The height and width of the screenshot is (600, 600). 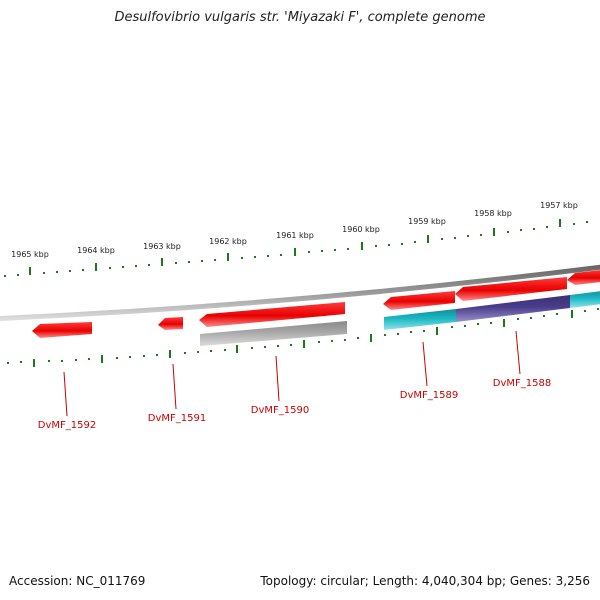 I want to click on label-leaders, so click(x=292, y=373).